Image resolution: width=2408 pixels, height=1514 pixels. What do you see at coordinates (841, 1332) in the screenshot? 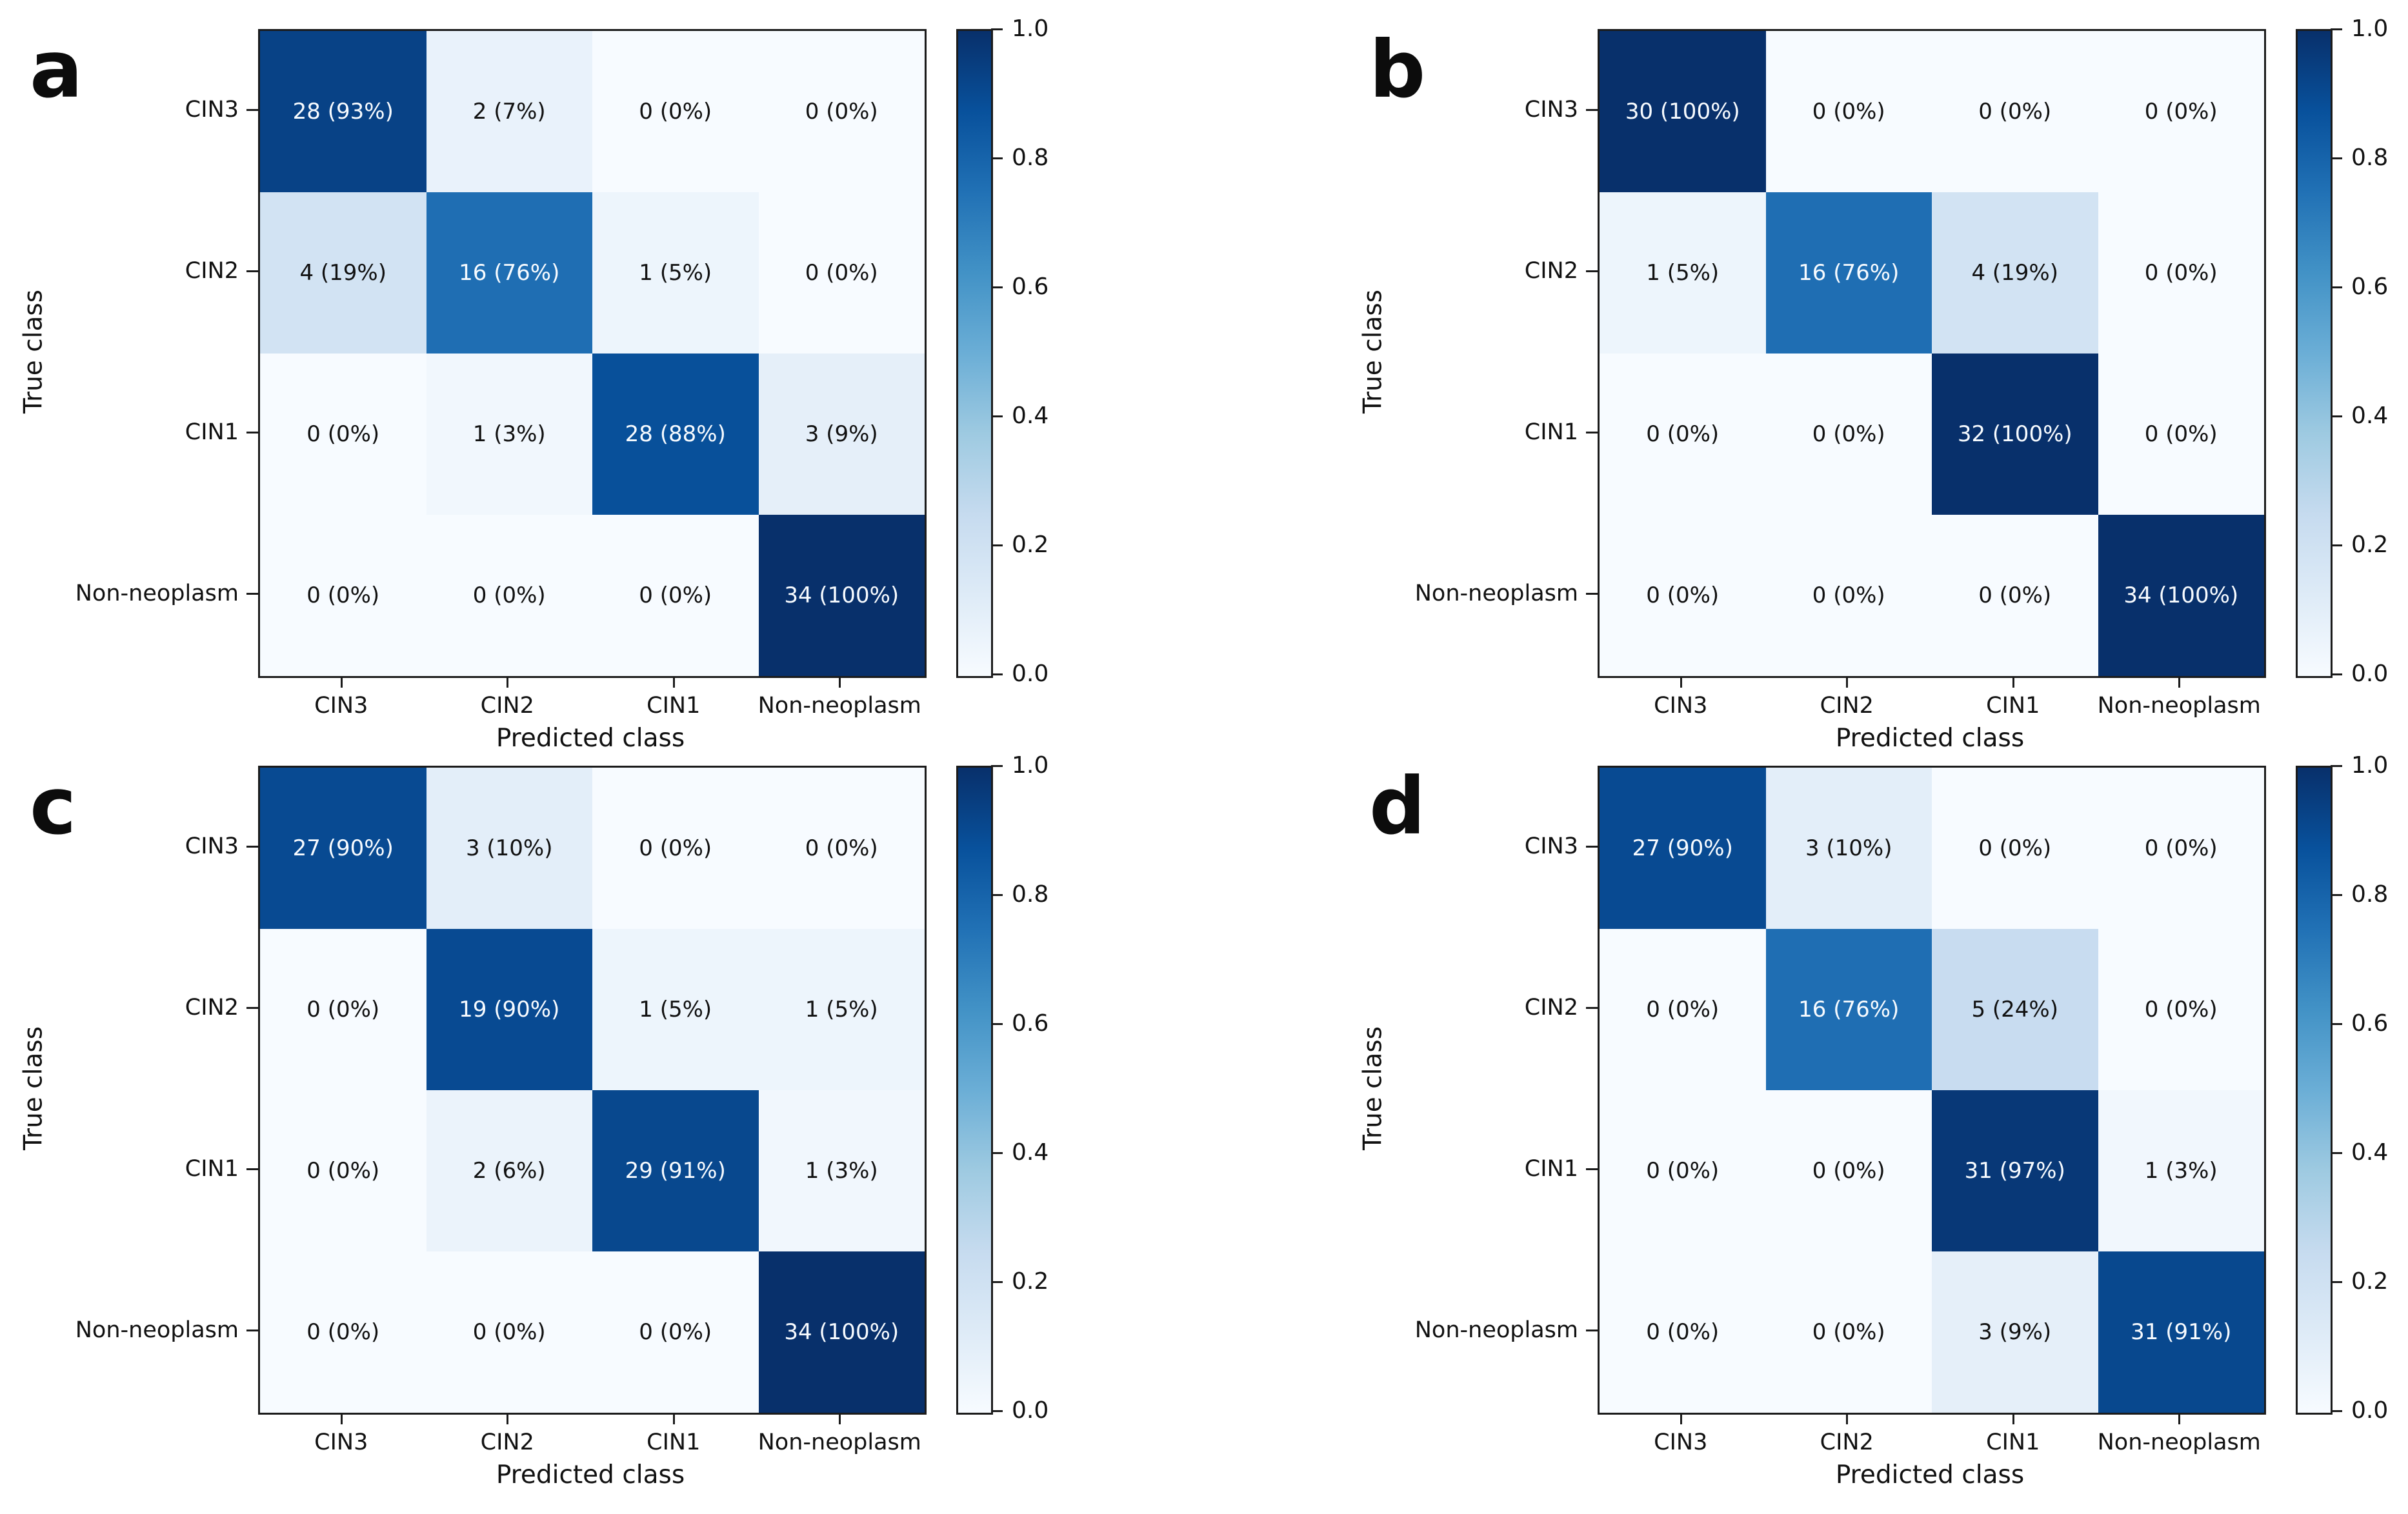
I see `heatmap-cell: 34 (100%)` at bounding box center [841, 1332].